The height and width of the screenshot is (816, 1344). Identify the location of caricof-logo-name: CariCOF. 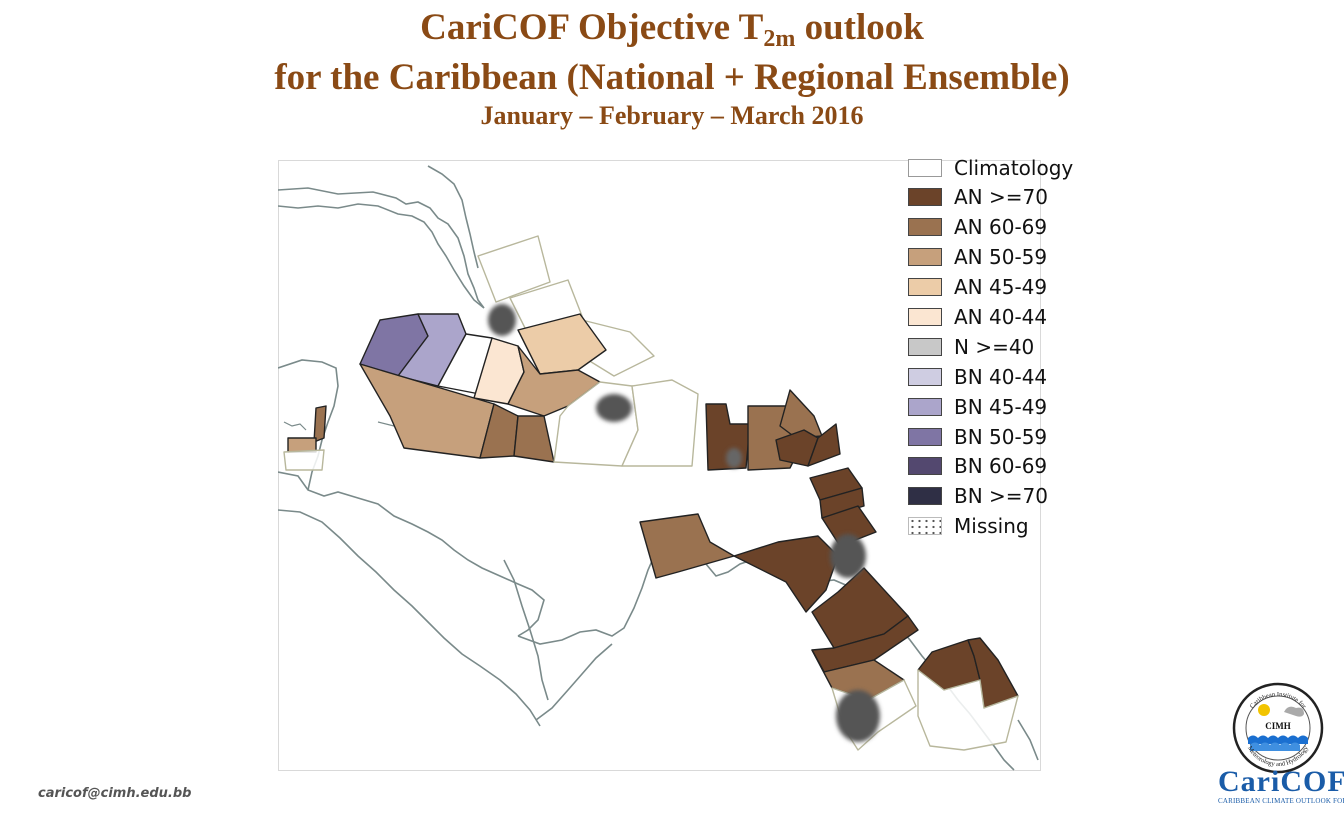
(1281, 781).